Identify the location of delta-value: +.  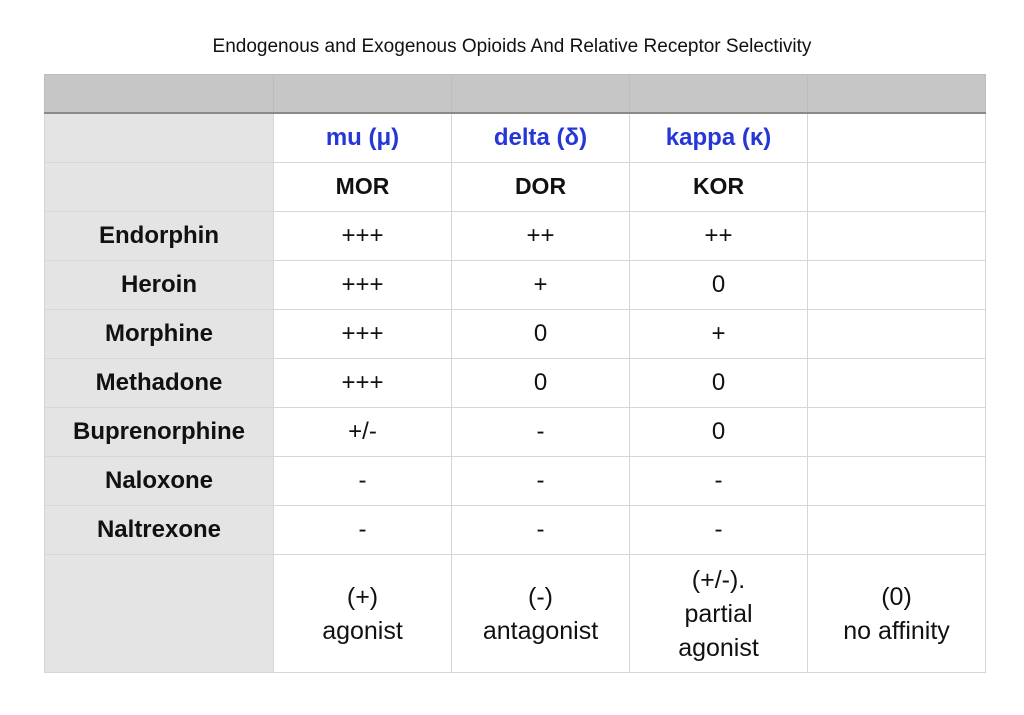
(540, 285).